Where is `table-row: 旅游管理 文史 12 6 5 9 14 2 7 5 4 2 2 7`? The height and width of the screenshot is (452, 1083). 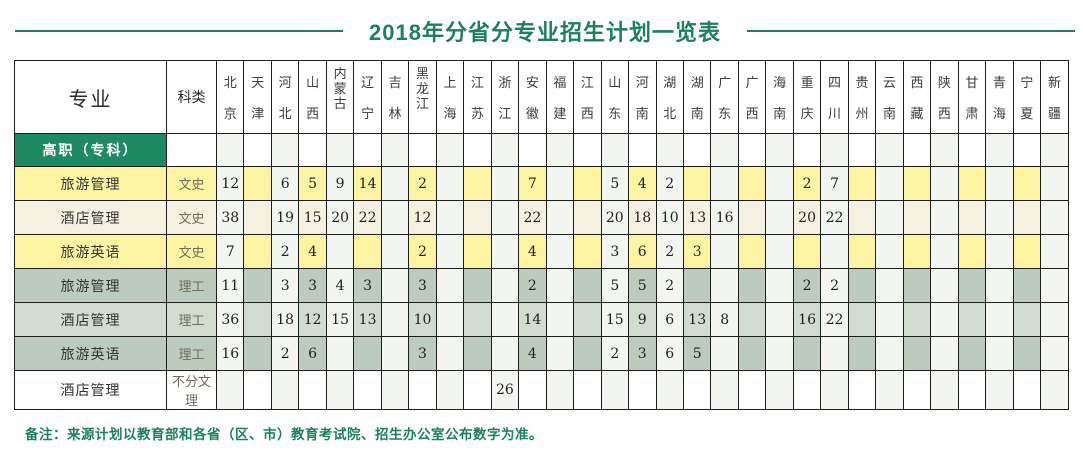
table-row: 旅游管理 文史 12 6 5 9 14 2 7 5 4 2 2 7 is located at coordinates (541, 183).